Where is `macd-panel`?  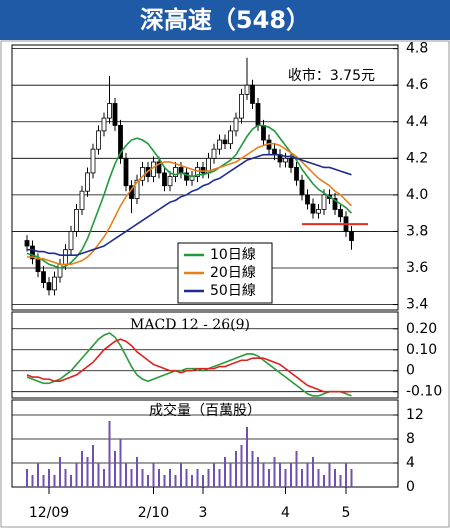 macd-panel is located at coordinates (205, 355).